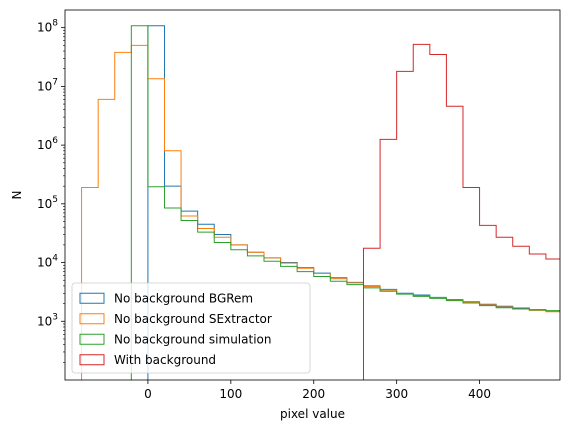 The height and width of the screenshot is (432, 570). What do you see at coordinates (396, 394) in the screenshot?
I see `x-tick-label: 300` at bounding box center [396, 394].